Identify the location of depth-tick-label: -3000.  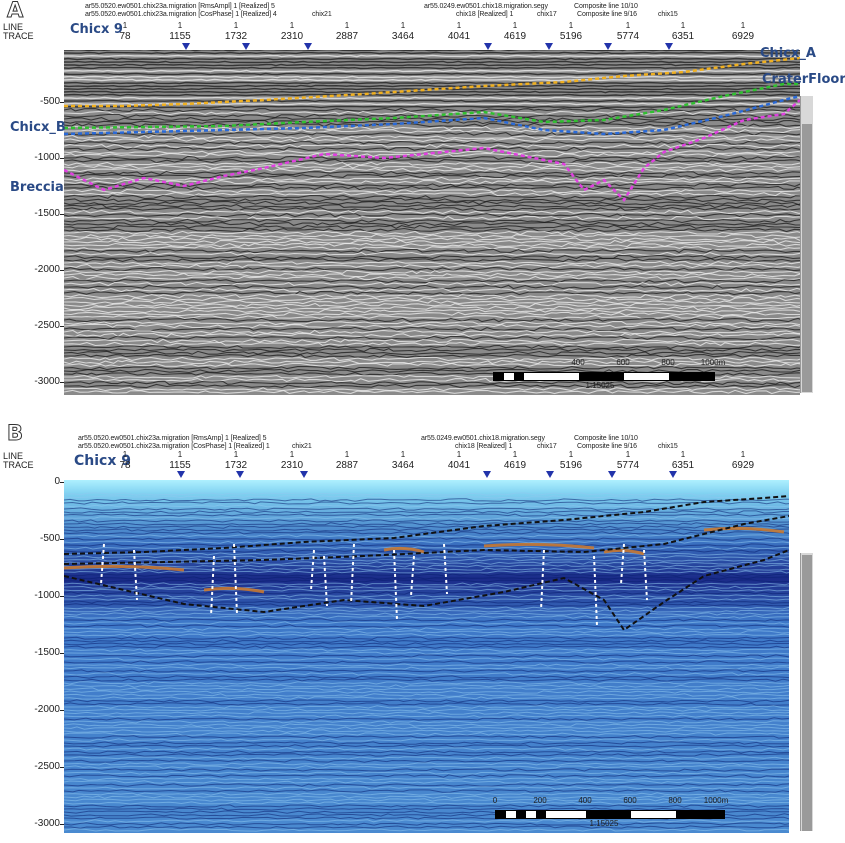
(47, 823).